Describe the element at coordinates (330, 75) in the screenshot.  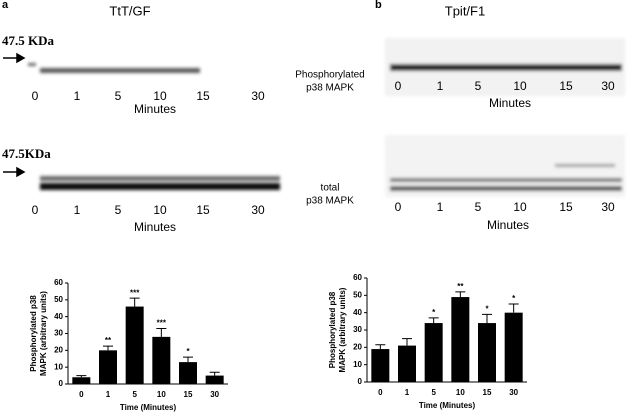
I see `blot-label: Phosphorylated` at that location.